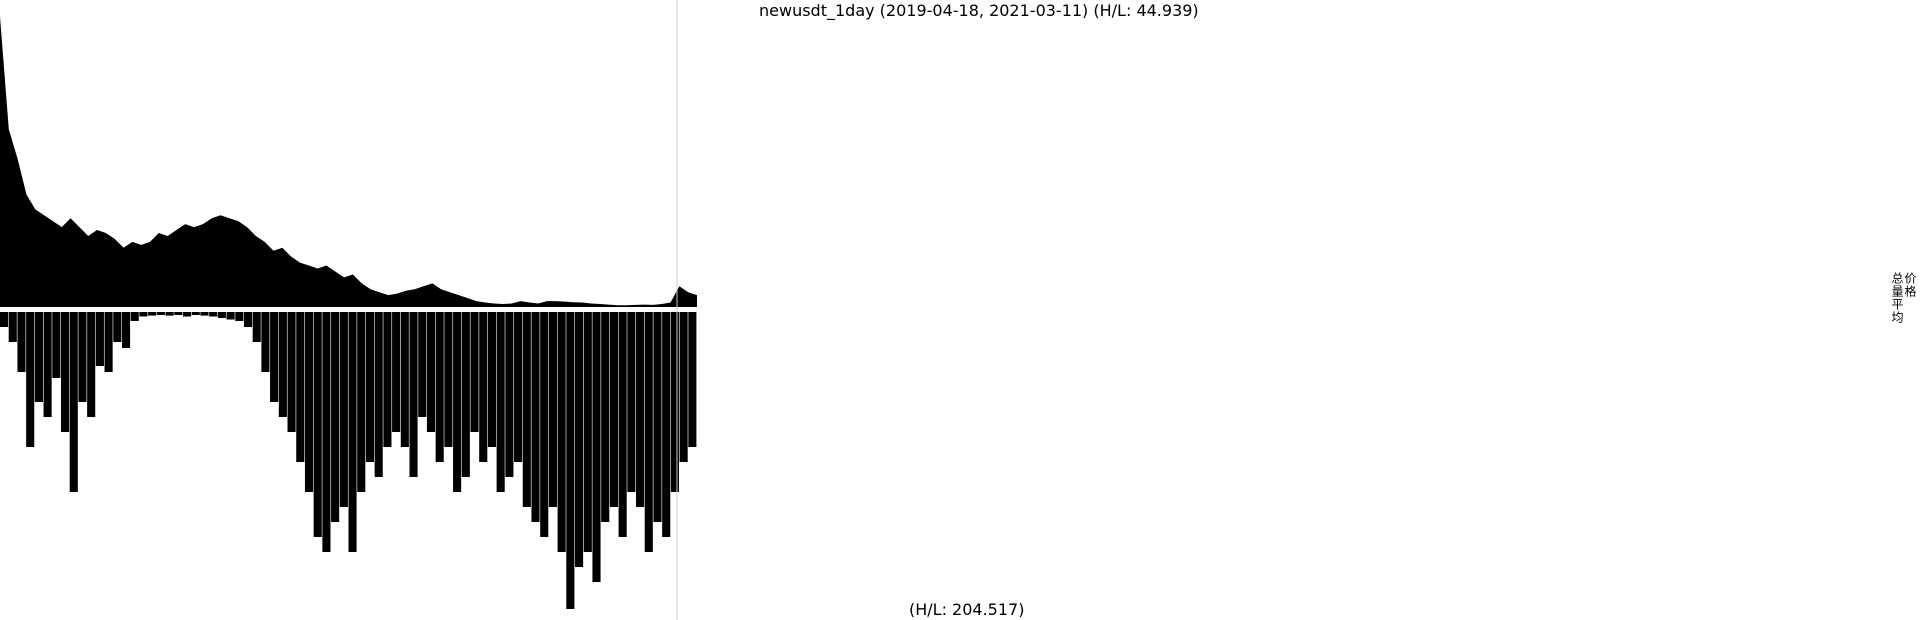 The width and height of the screenshot is (1920, 620). Describe the element at coordinates (967, 609) in the screenshot. I see `volume-hl-label: (H/L: 204.517)` at that location.